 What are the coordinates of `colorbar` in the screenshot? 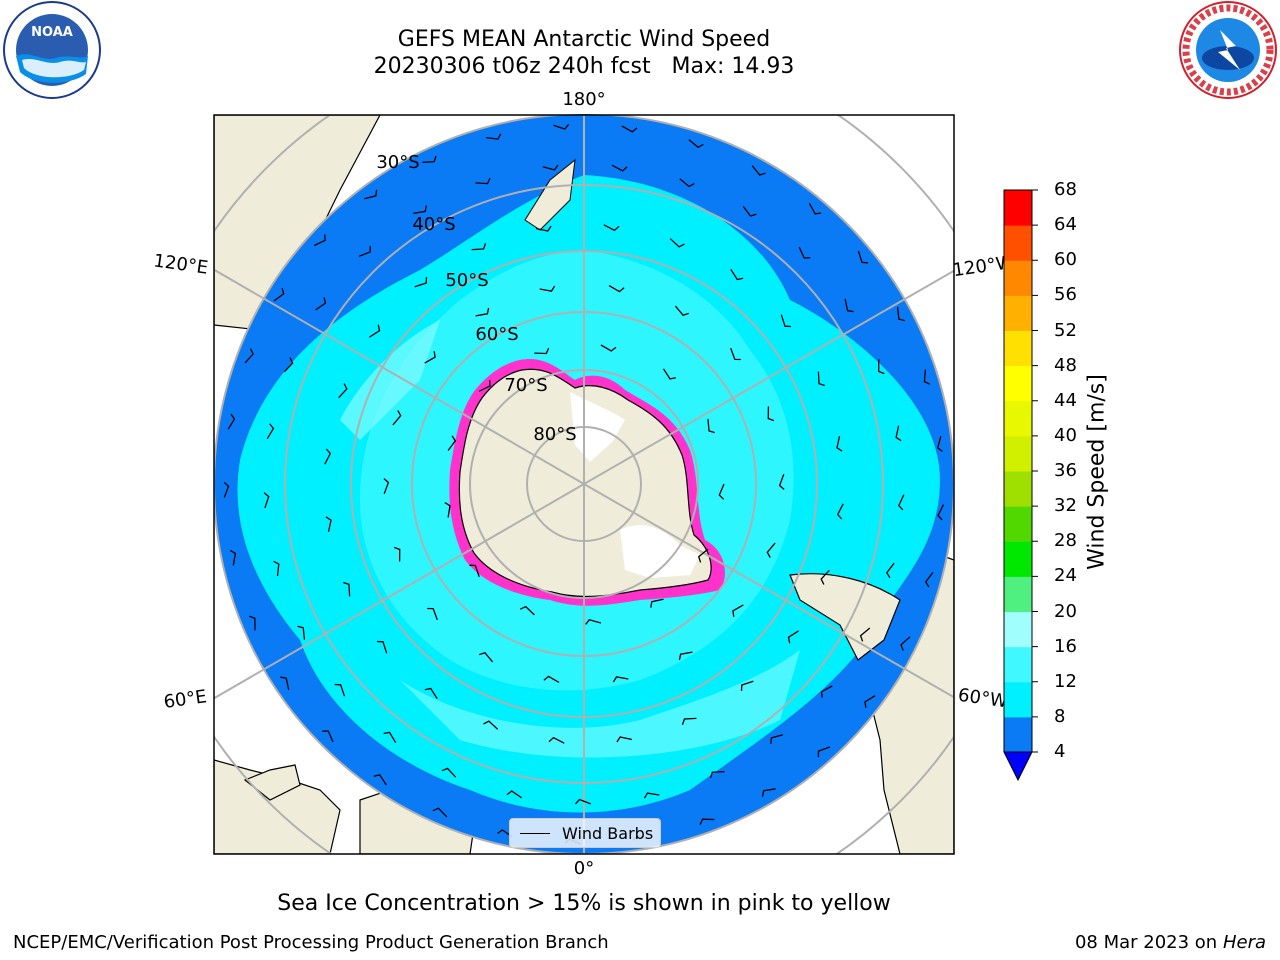 It's located at (1020, 485).